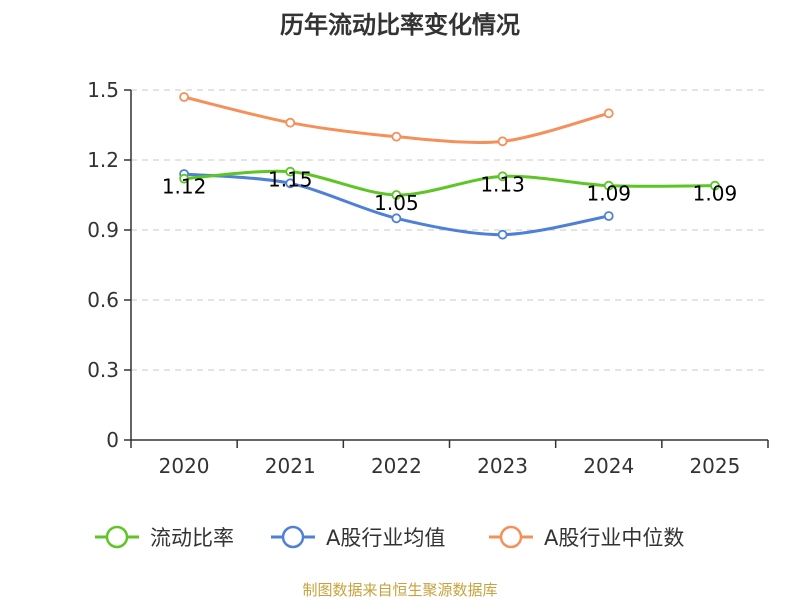 This screenshot has height=600, width=800. What do you see at coordinates (103, 370) in the screenshot?
I see `y-tick-label: 0.3` at bounding box center [103, 370].